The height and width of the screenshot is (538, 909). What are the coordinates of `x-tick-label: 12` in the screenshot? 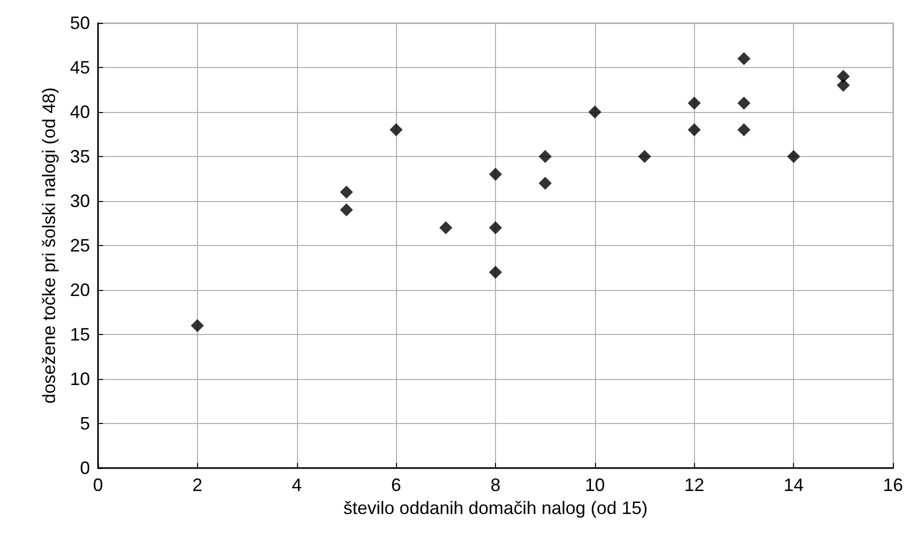 It's located at (694, 485).